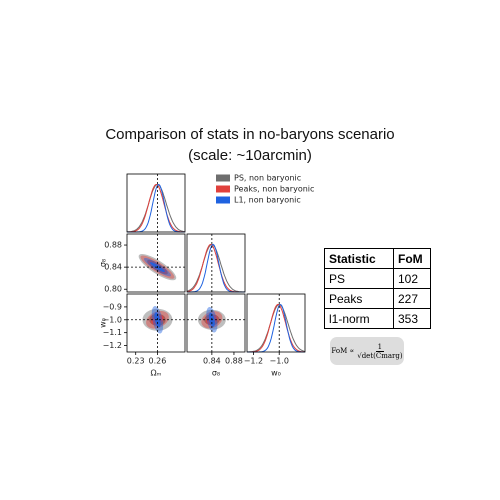  Describe the element at coordinates (359, 278) in the screenshot. I see `cell: PS` at that location.